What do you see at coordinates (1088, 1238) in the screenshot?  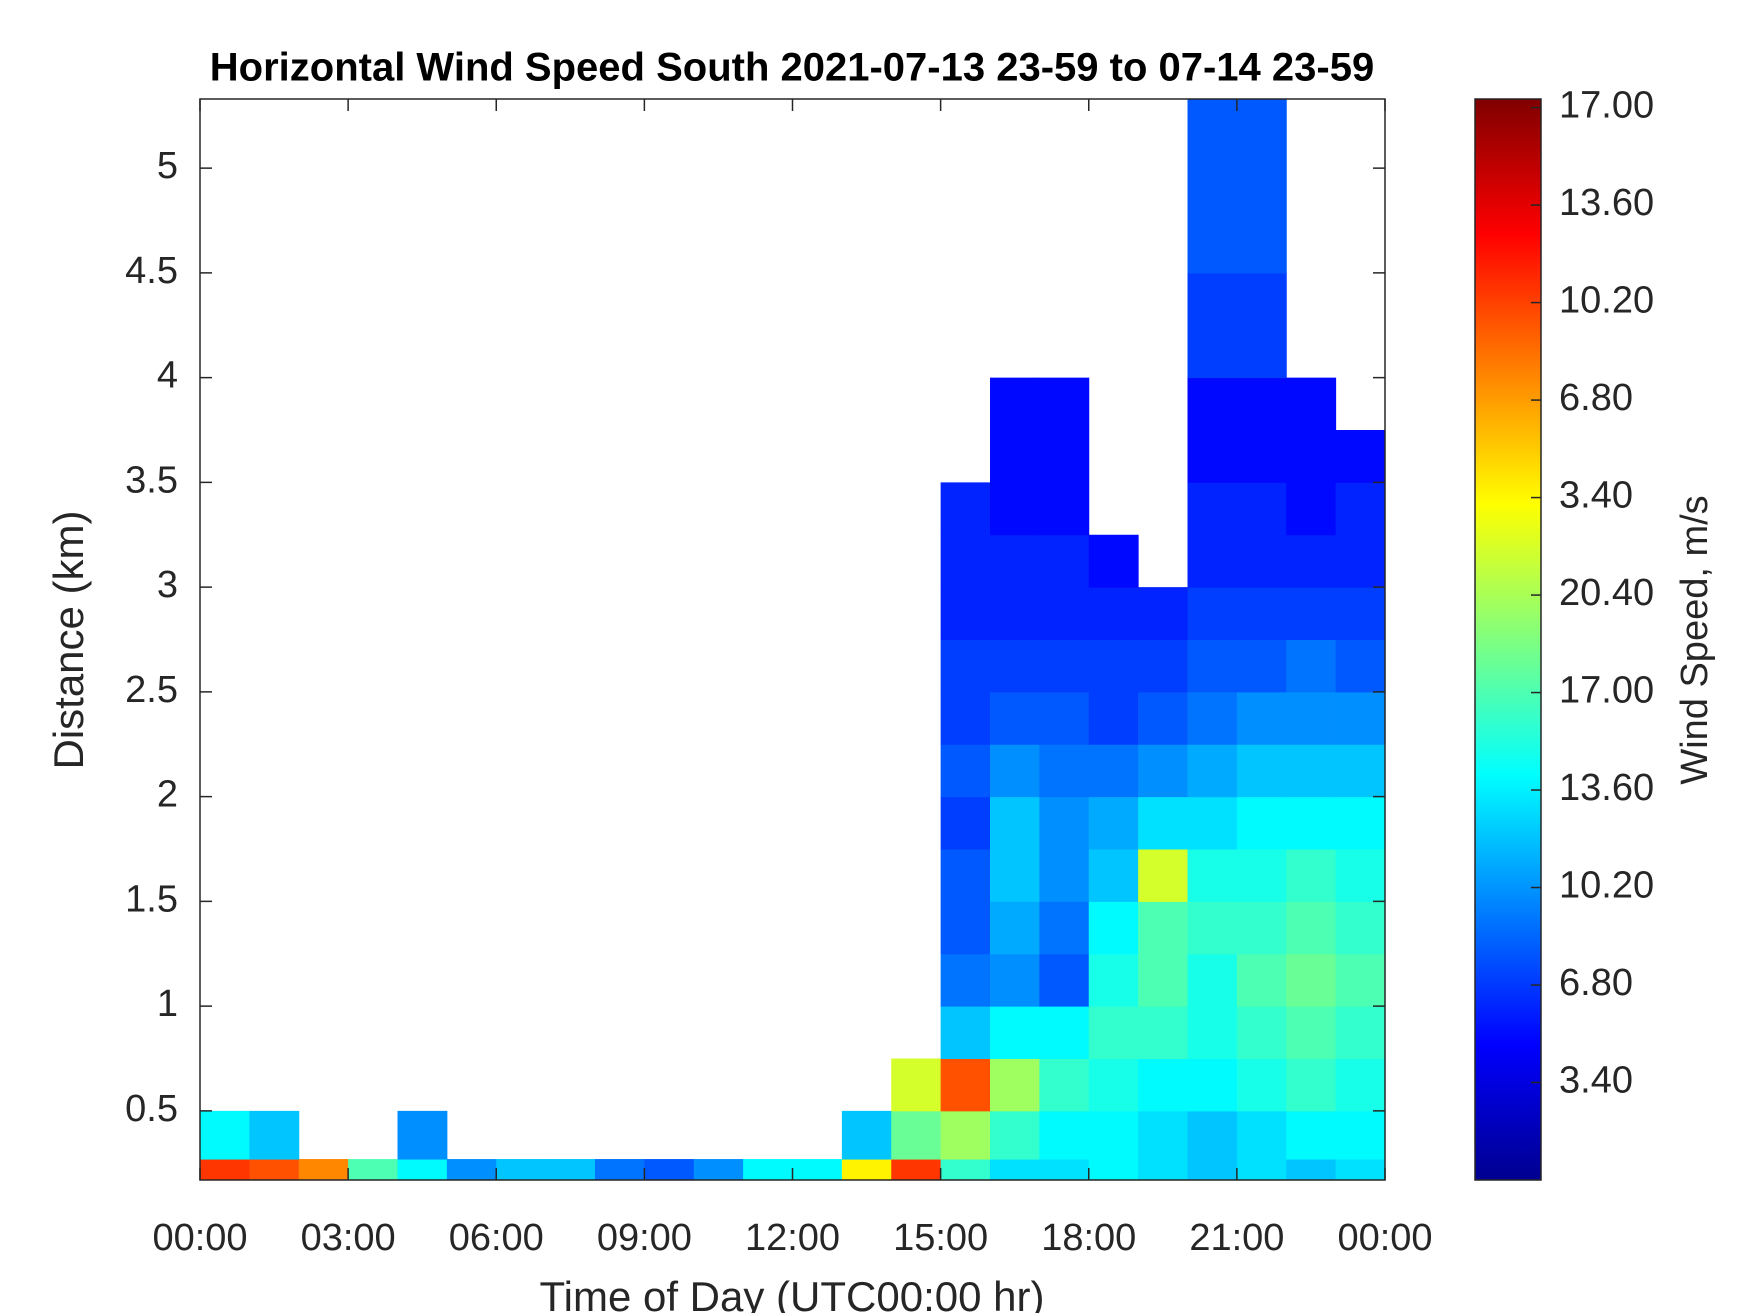 I see `x-tick-label: 18:00` at bounding box center [1088, 1238].